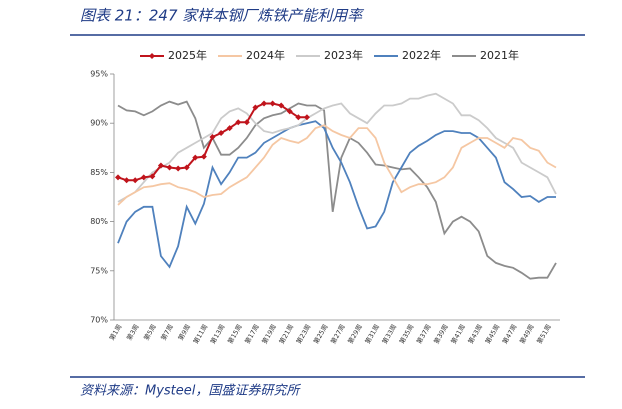 The image size is (622, 409). I want to click on x-tick-label: 第47周, so click(509, 334).